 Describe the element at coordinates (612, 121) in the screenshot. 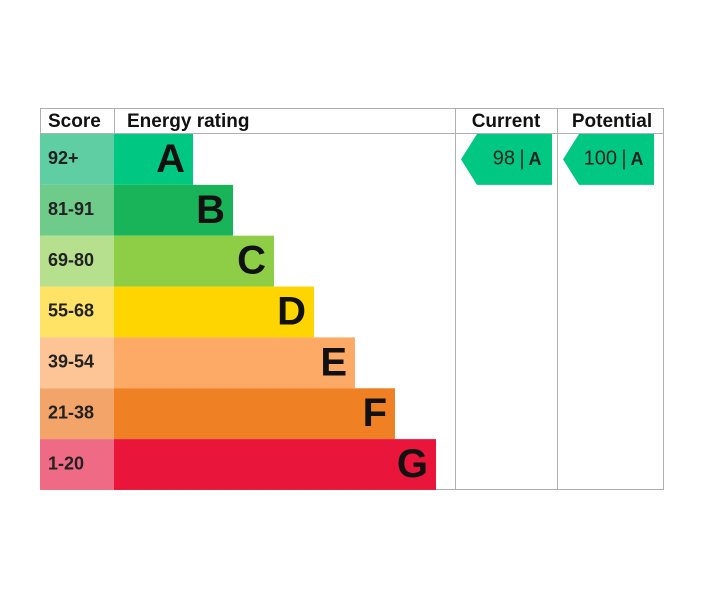

I see `header-potential: Potential` at that location.